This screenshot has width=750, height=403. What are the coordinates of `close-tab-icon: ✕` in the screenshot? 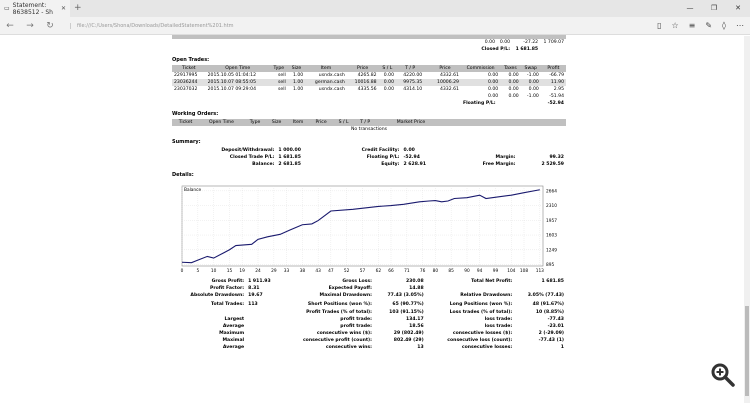 It's located at (63, 8).